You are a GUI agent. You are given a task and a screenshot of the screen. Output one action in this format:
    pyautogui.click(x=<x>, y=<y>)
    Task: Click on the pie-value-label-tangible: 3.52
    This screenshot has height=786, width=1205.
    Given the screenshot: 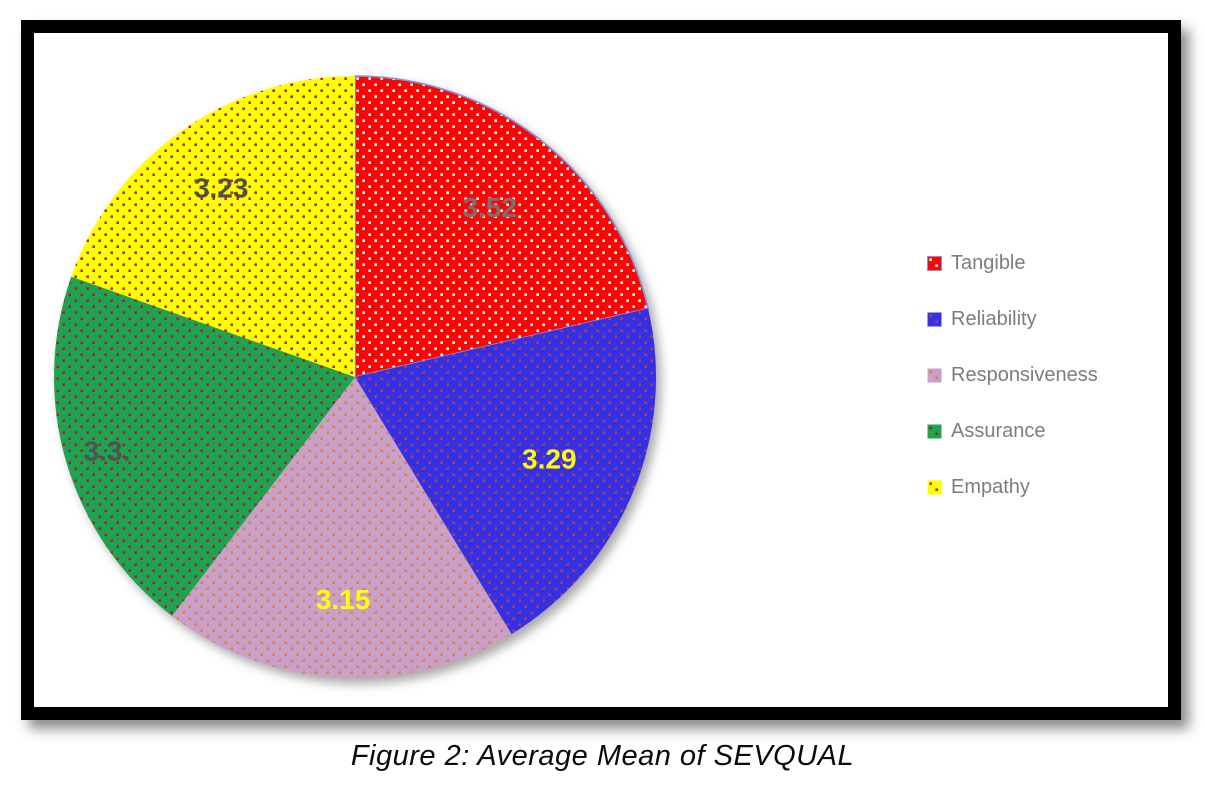 What is the action you would take?
    pyautogui.click(x=489, y=207)
    